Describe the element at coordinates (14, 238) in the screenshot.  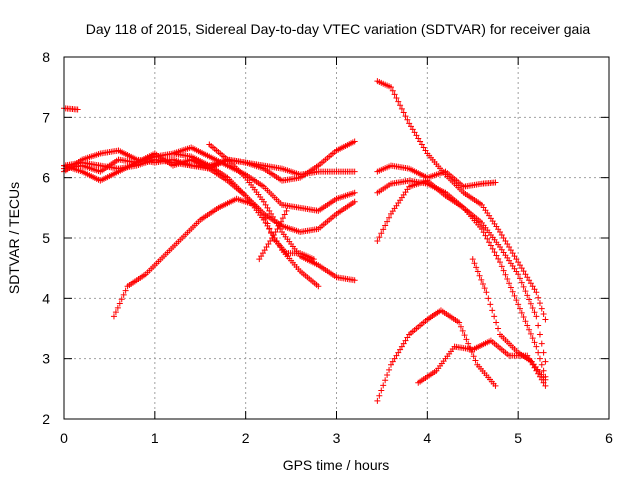
I see `y-axis-label: SDTVAR / TECUs` at that location.